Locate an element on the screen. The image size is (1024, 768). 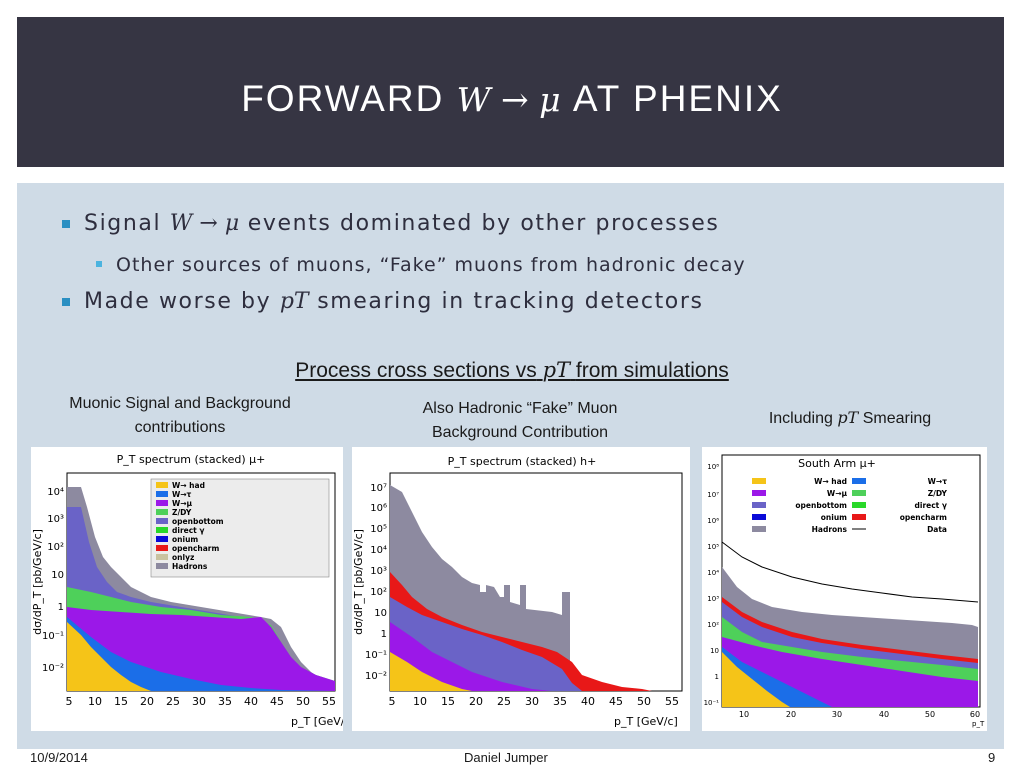
bullet-1-post: events dominated by other processes is located at coordinates (483, 223).